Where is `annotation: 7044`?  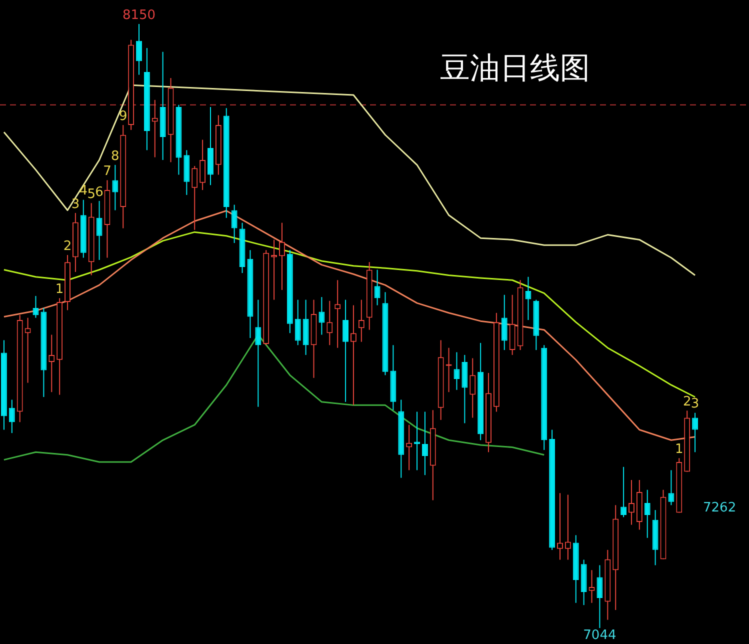
annotation: 7044 is located at coordinates (599, 635).